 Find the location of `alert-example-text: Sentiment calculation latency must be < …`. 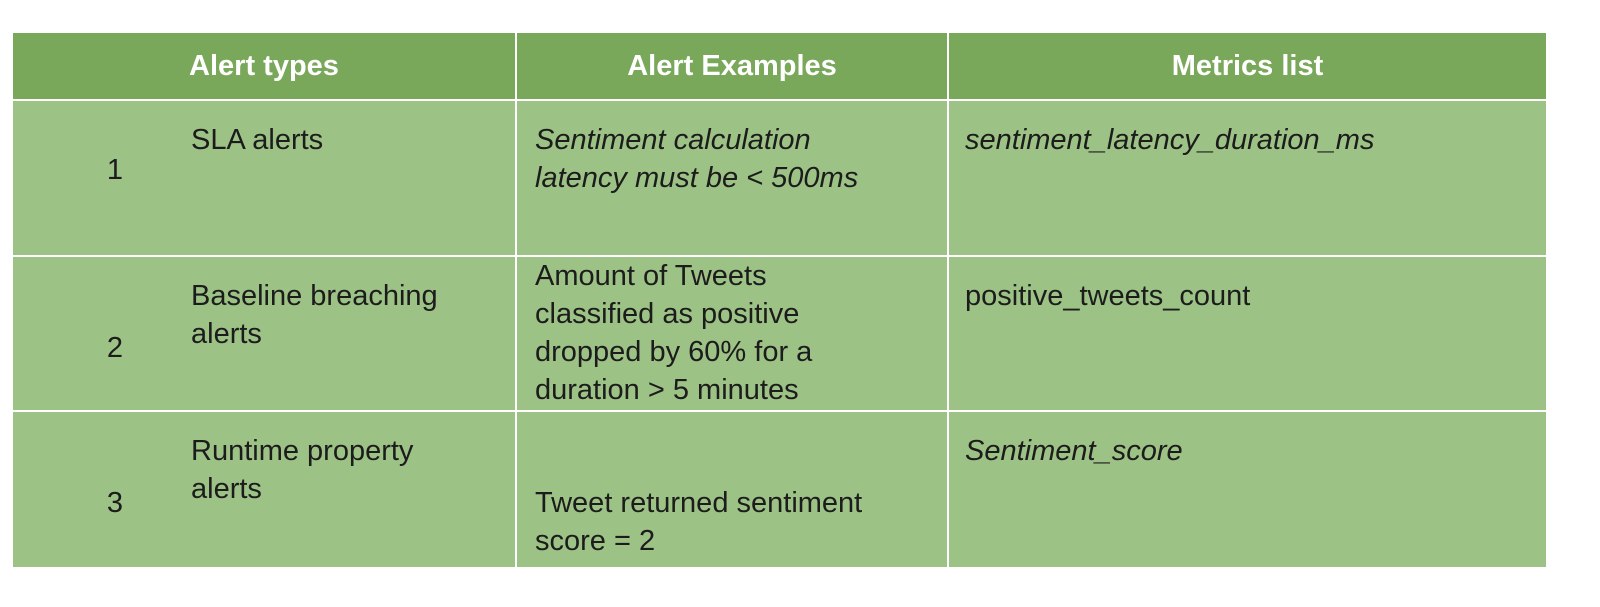

alert-example-text: Sentiment calculation latency must be < … is located at coordinates (697, 159).